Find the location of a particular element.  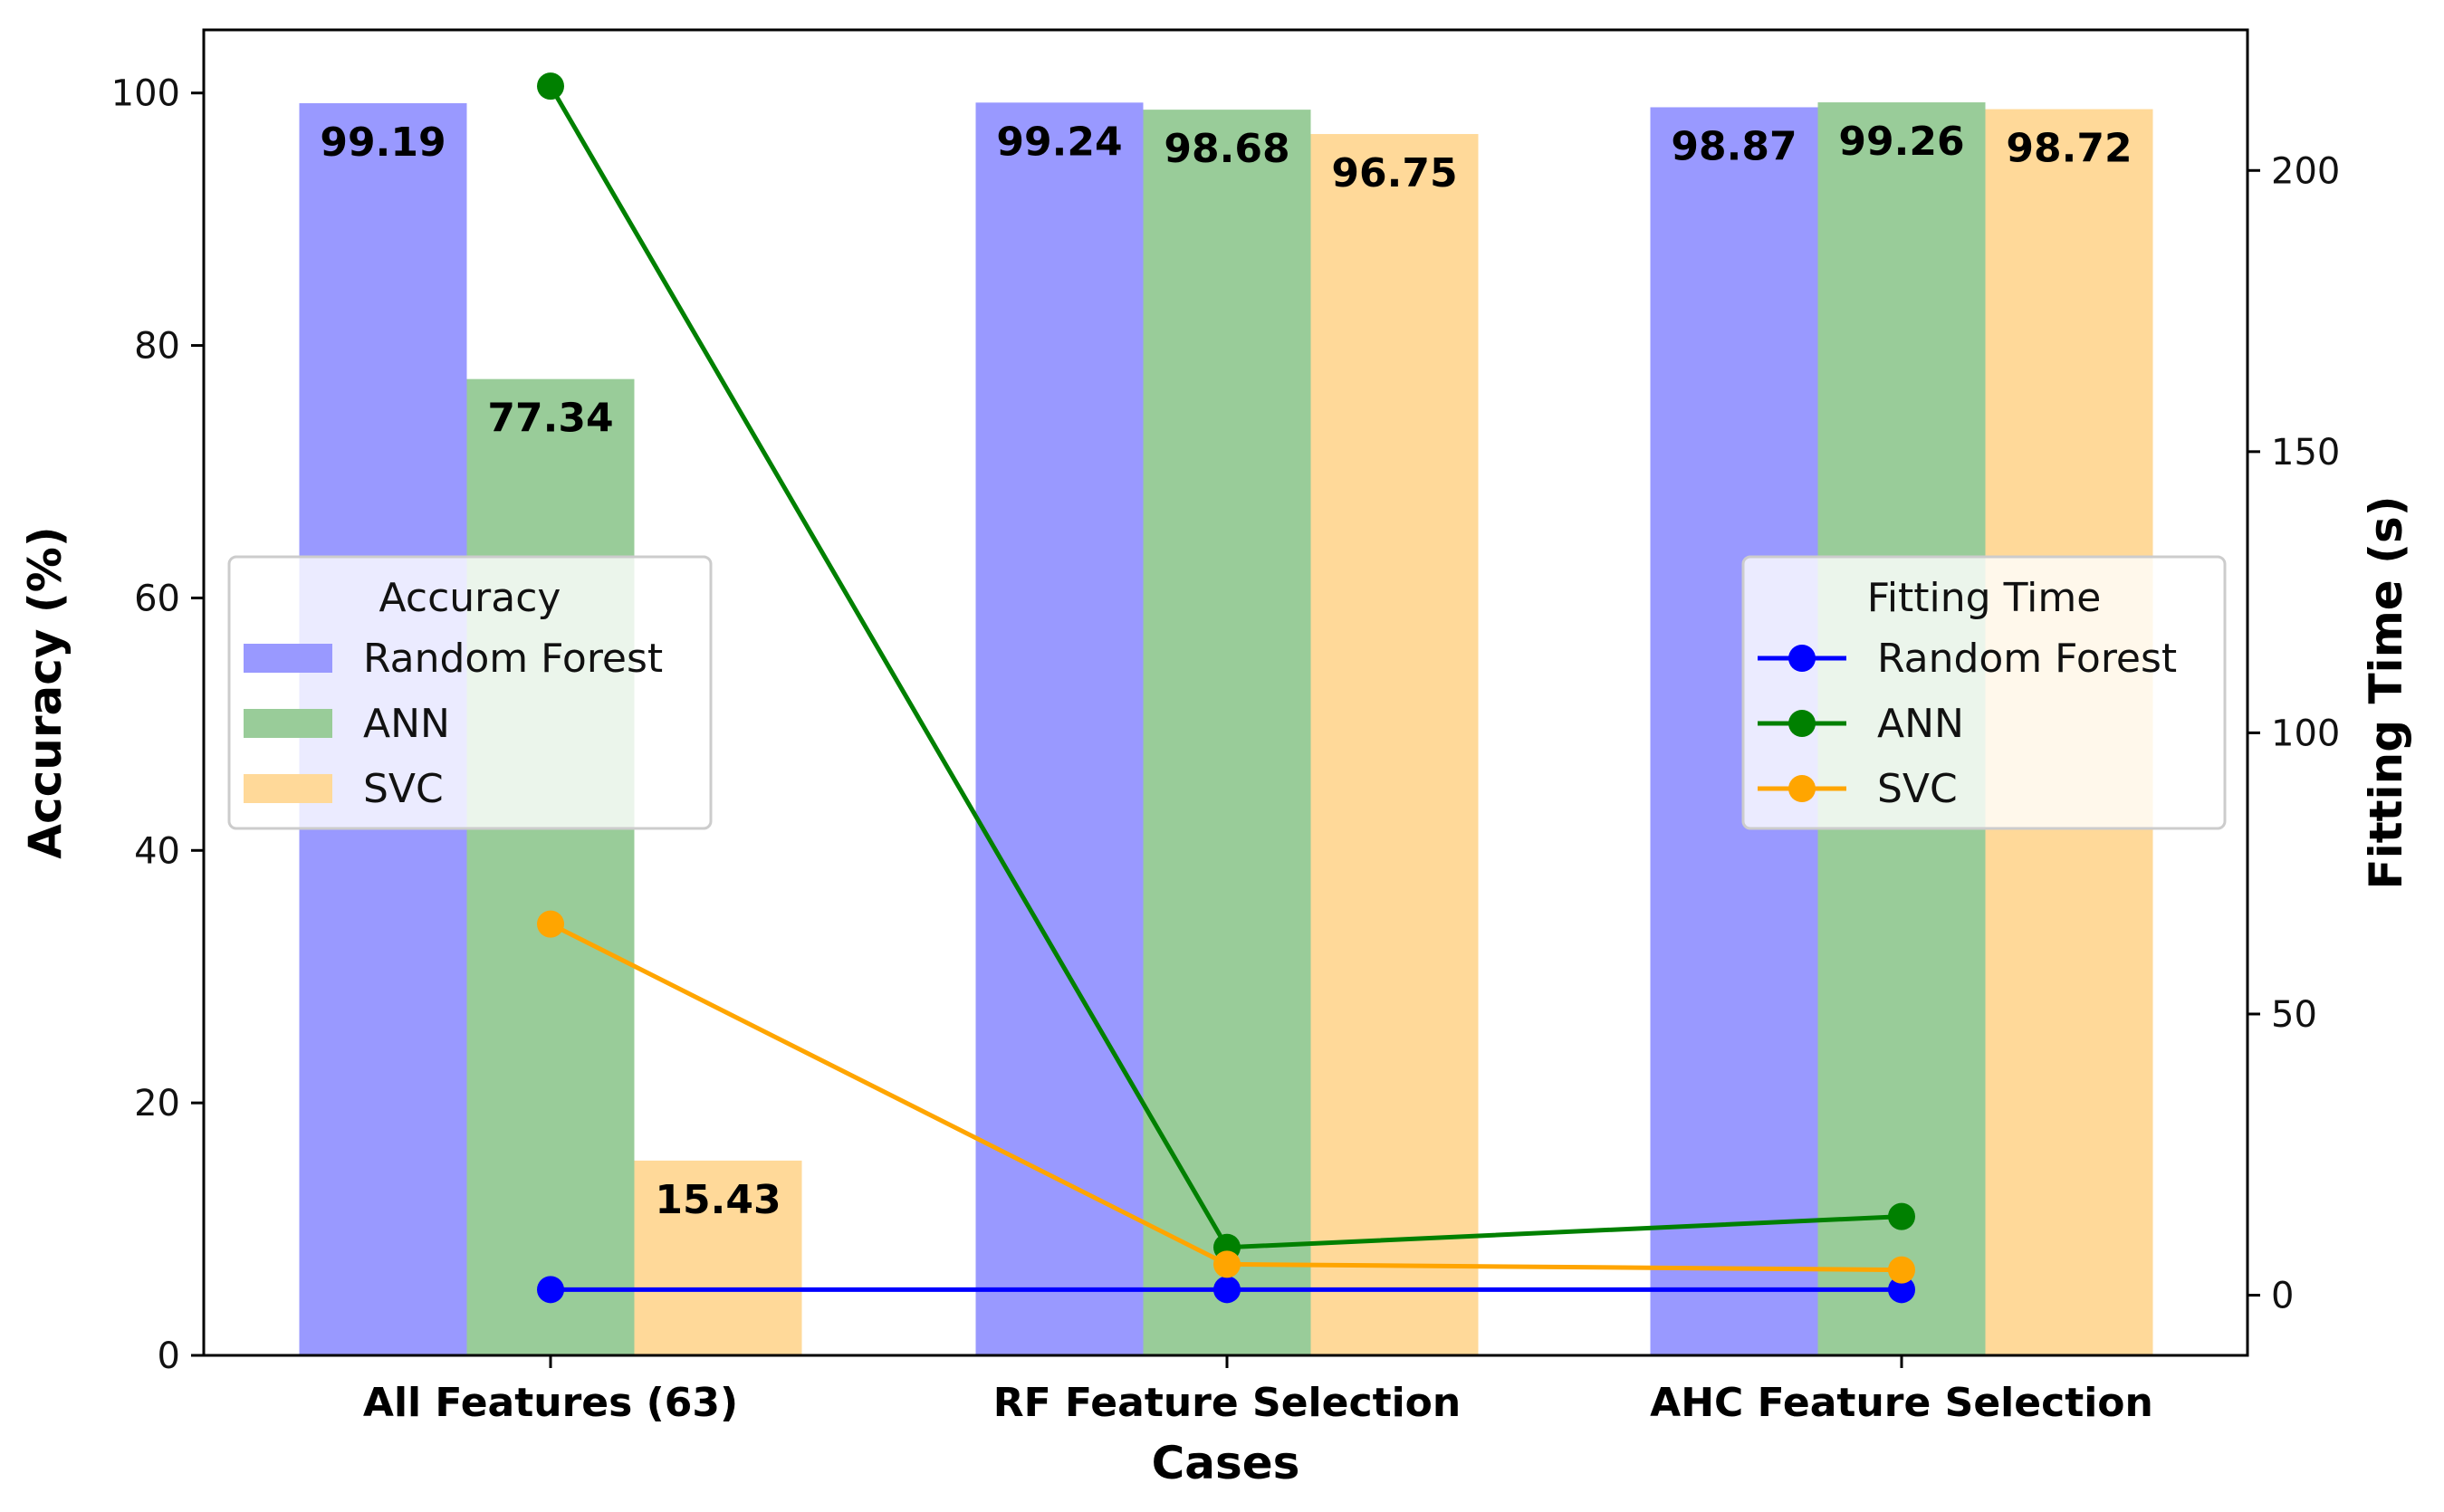

legend-time-marker-svc is located at coordinates (1802, 788).